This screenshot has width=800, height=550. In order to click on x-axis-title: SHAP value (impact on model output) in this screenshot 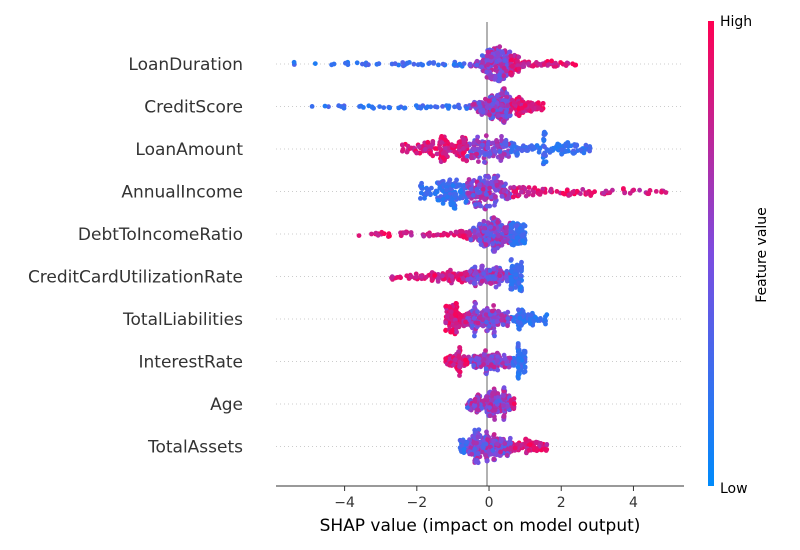, I will do `click(480, 526)`.